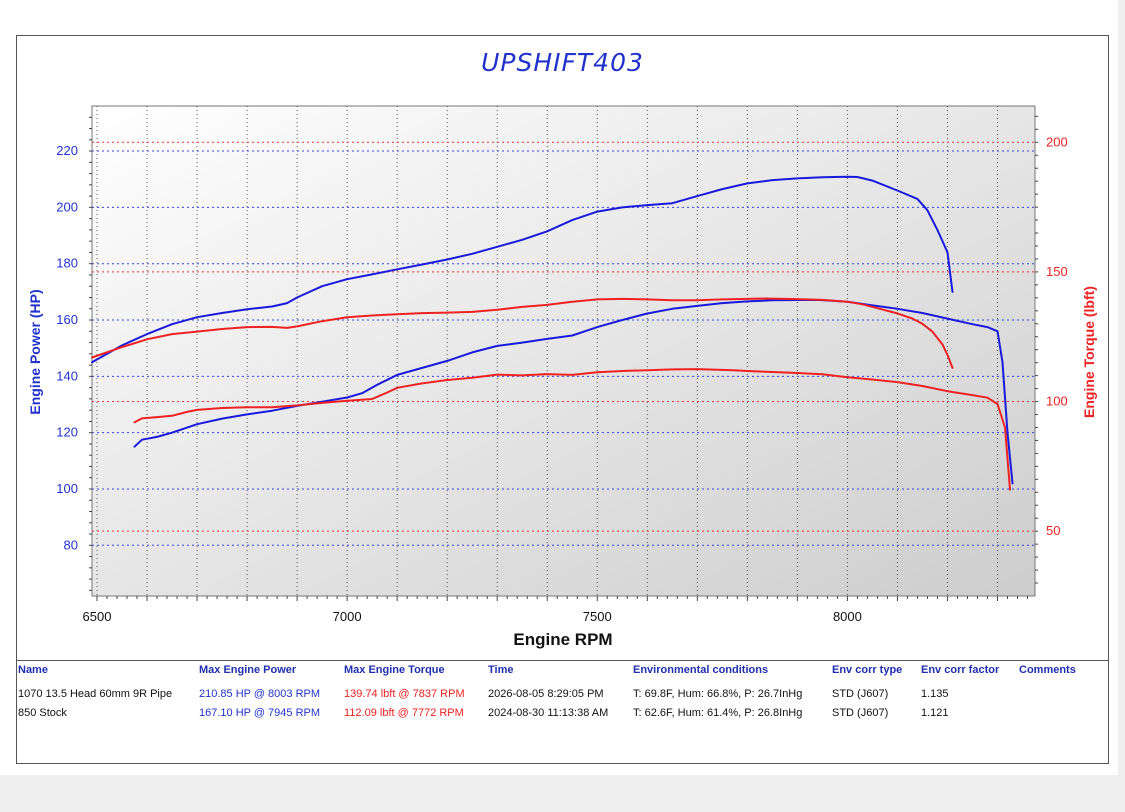  I want to click on run-name: 1070 13.5 Head 60mm 9R Pipe, so click(95, 694).